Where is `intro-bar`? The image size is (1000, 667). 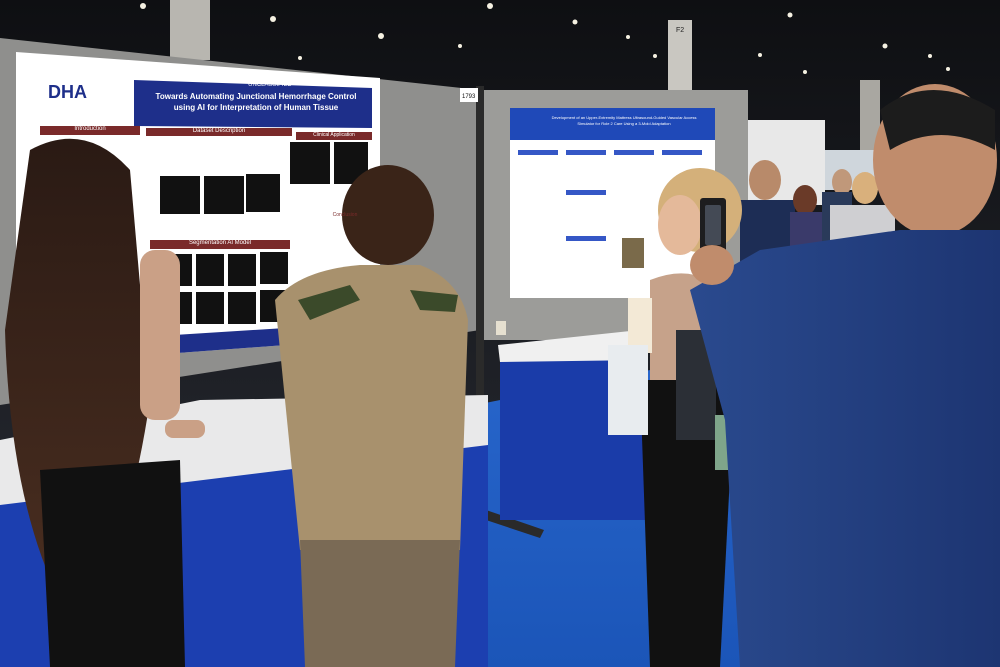 intro-bar is located at coordinates (90, 130).